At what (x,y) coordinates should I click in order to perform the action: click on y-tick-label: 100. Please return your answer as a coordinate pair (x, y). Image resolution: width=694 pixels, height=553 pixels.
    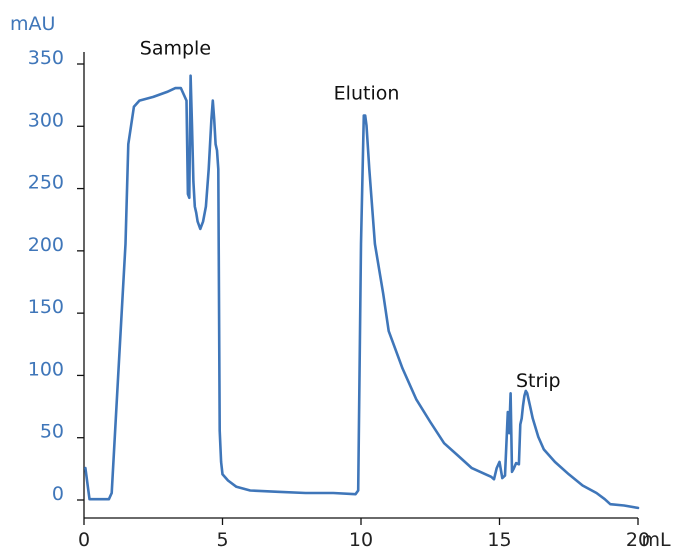
    Looking at the image, I should click on (46, 369).